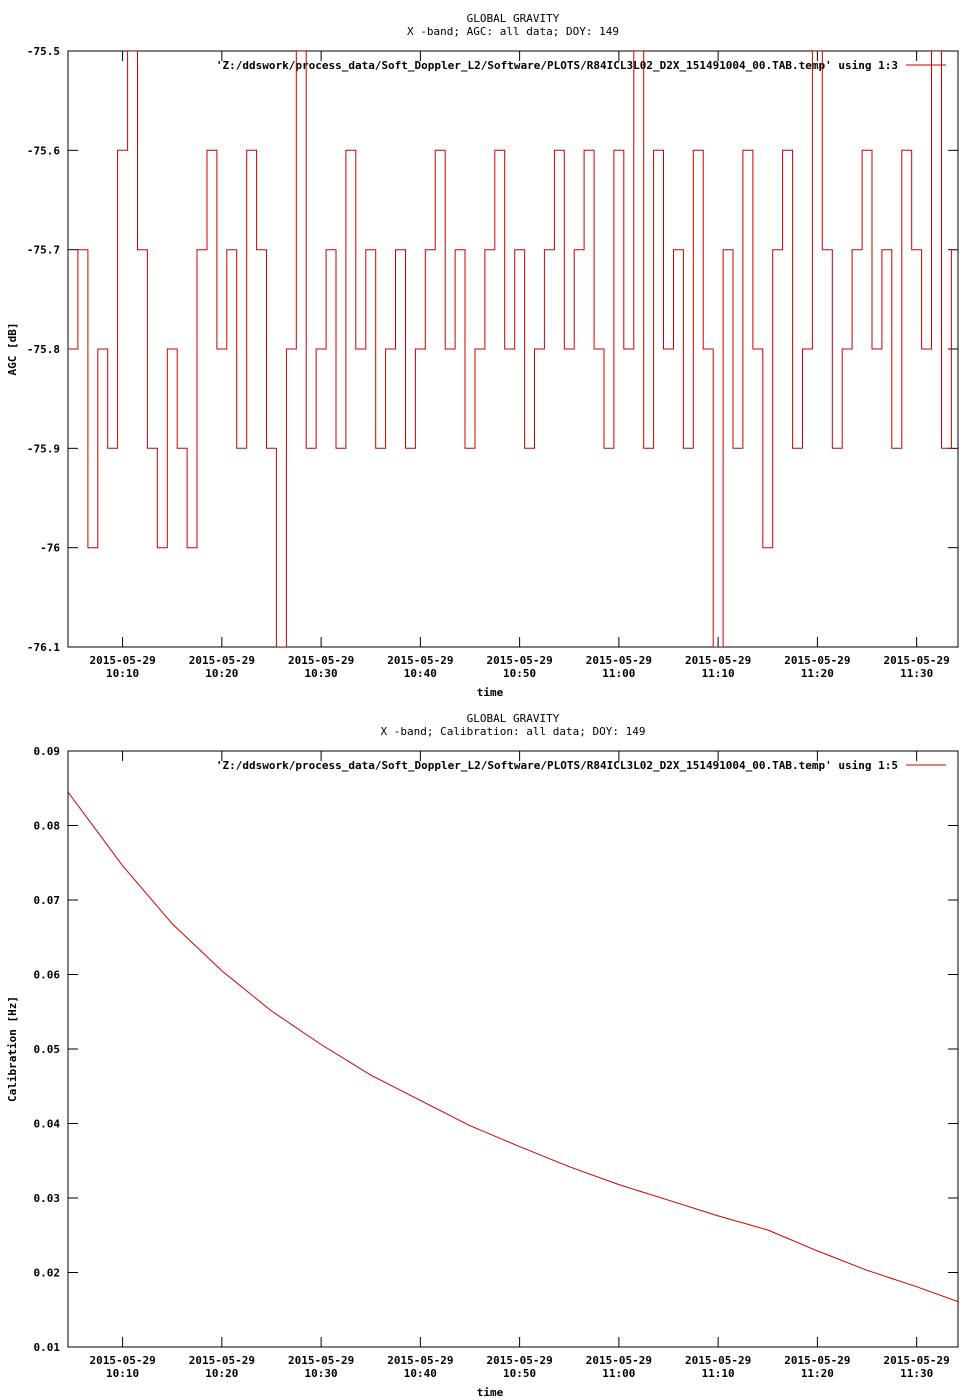 This screenshot has height=1400, width=980. I want to click on y-tick-label: 0.05, so click(47, 1049).